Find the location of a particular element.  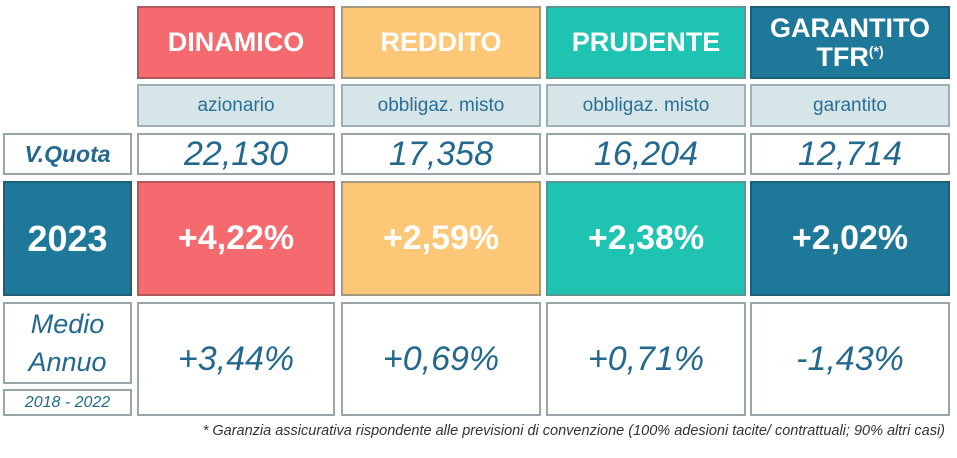

quota-value-garantito: 12,714 is located at coordinates (850, 154).